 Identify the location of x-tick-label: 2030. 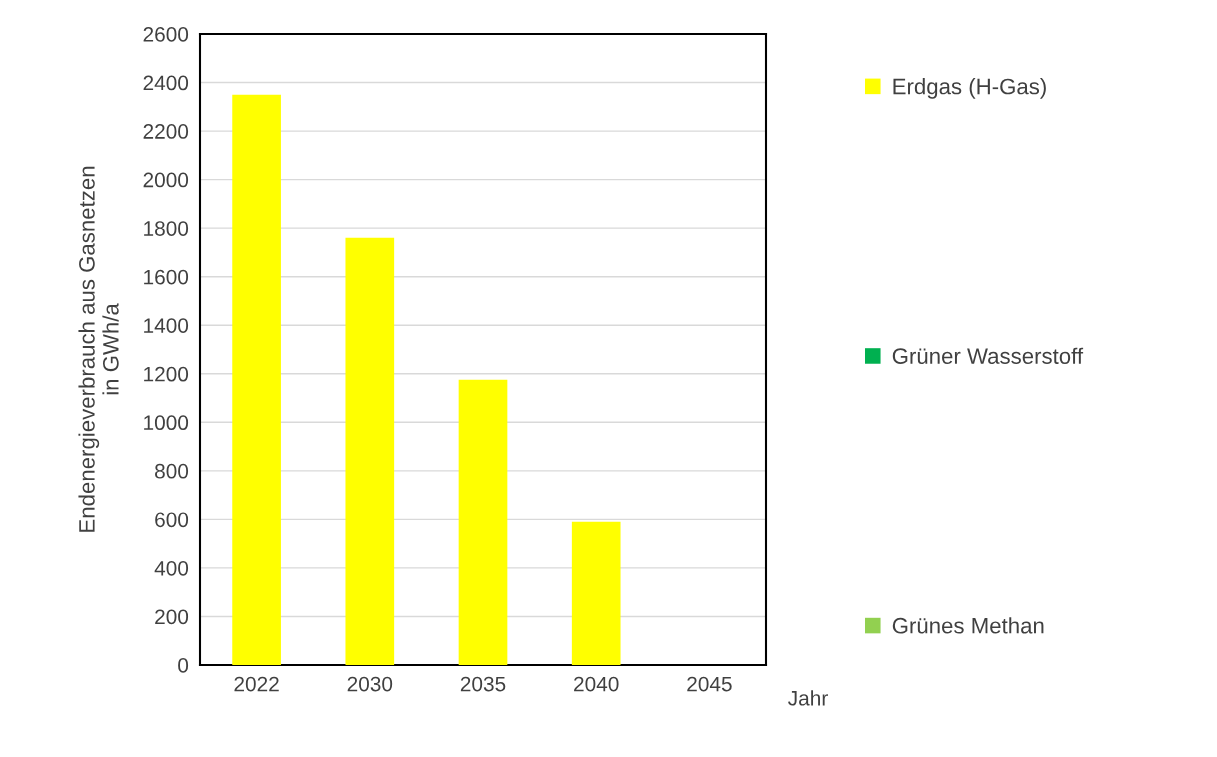
(370, 684).